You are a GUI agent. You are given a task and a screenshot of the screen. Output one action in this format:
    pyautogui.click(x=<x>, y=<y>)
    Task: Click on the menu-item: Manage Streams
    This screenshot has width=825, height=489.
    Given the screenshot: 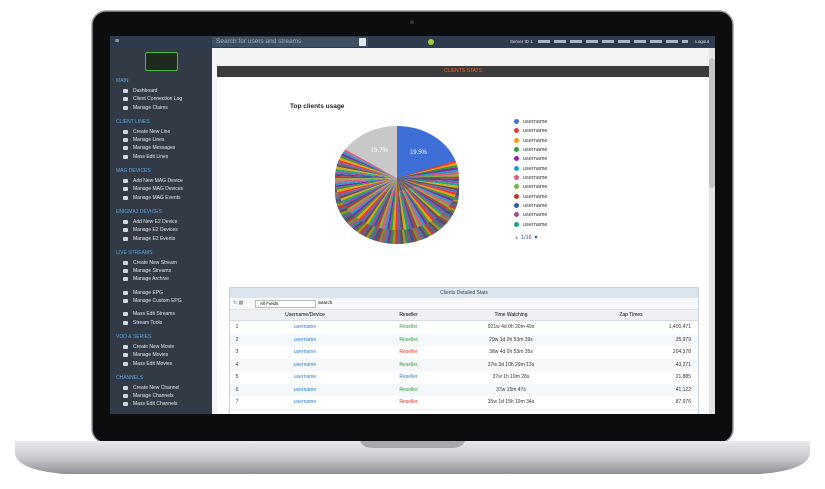 What is the action you would take?
    pyautogui.click(x=161, y=271)
    